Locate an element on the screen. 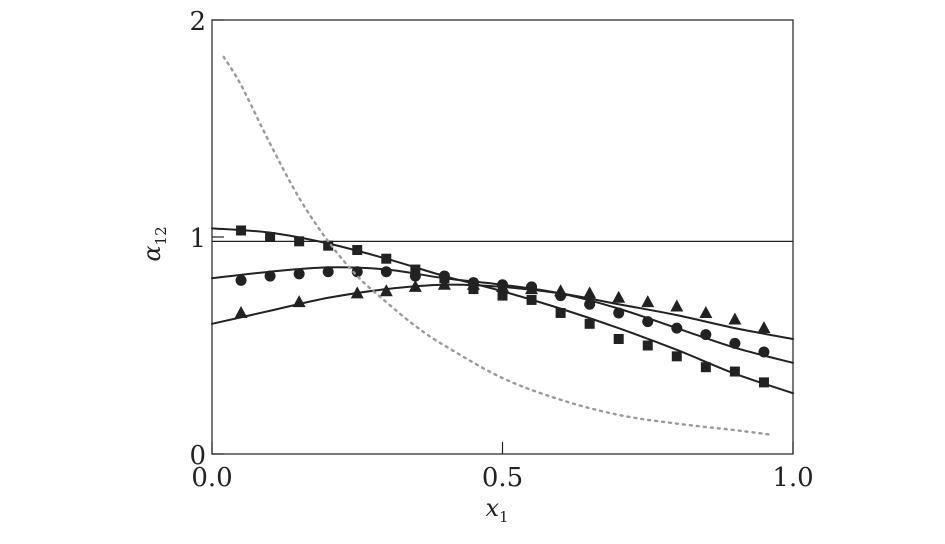 This screenshot has width=945, height=544. y-axis-label: α12 is located at coordinates (154, 243).